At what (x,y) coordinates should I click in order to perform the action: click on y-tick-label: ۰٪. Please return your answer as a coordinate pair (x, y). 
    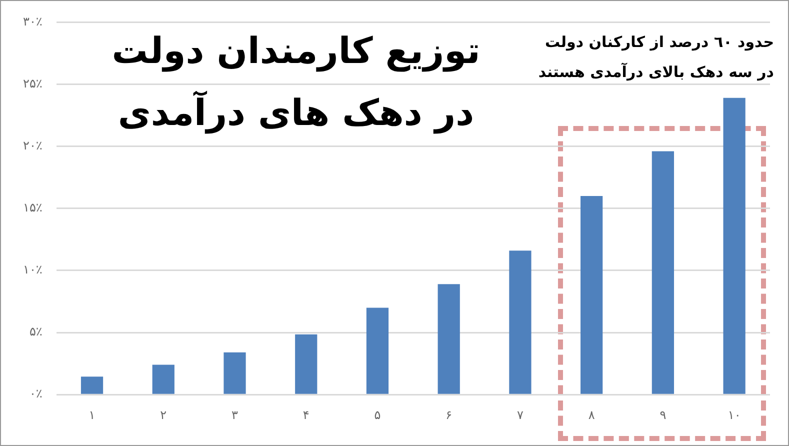
    Looking at the image, I should click on (35, 393).